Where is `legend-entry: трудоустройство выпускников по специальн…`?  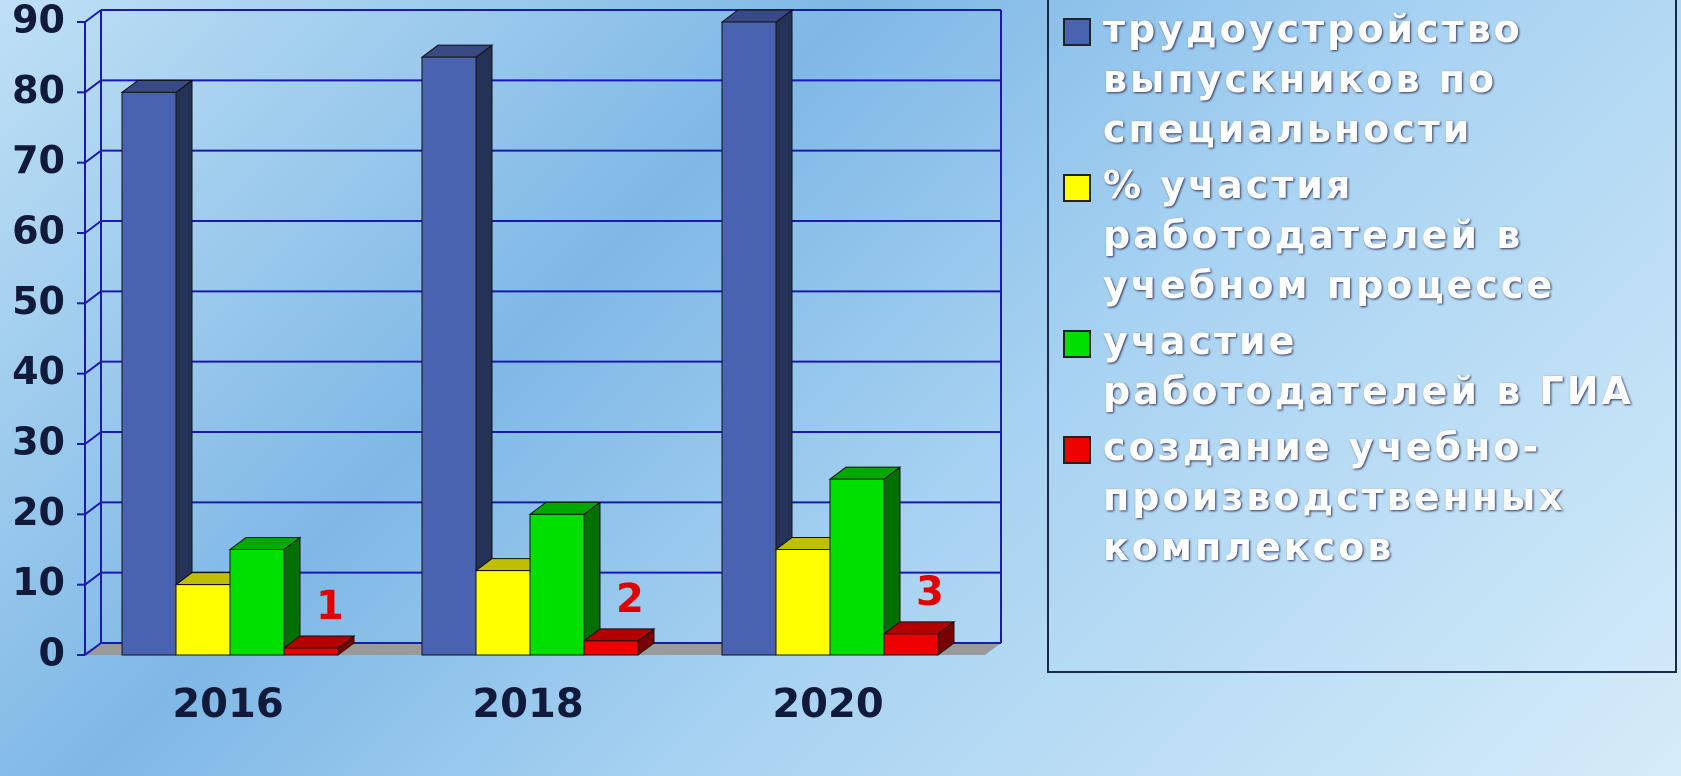 legend-entry: трудоустройство выпускников по специальн… is located at coordinates (1365, 79).